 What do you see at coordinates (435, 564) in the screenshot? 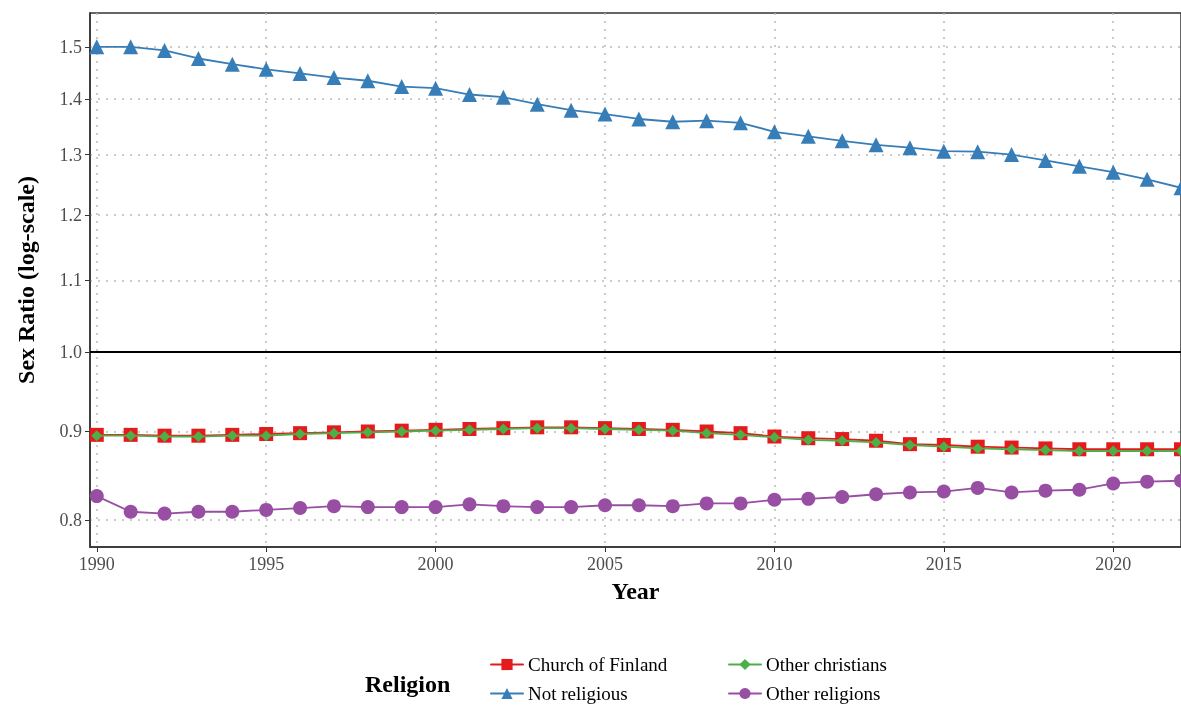
I see `x-tick-label: 2000` at bounding box center [435, 564].